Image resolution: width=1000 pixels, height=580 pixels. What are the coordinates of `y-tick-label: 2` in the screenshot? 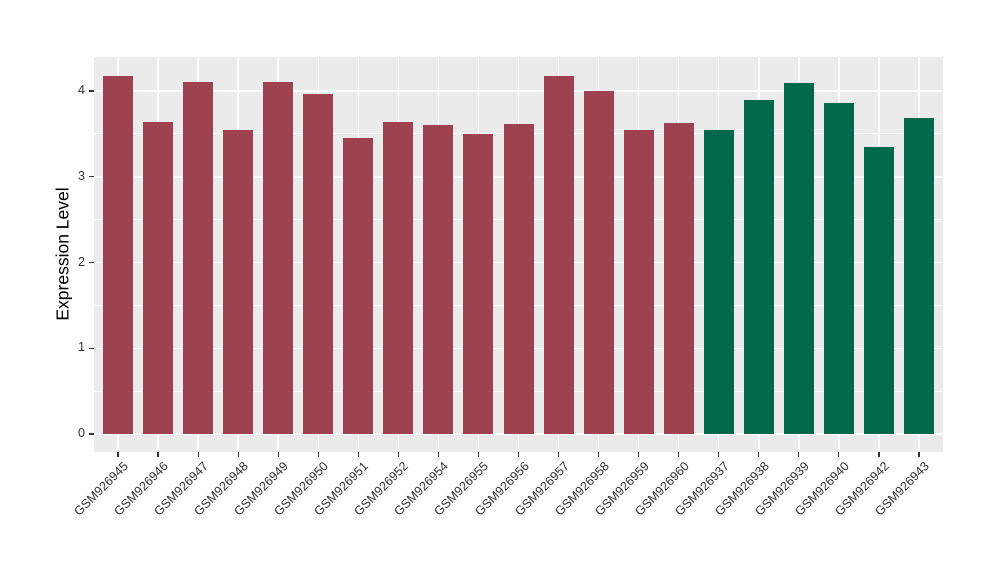 It's located at (81, 261).